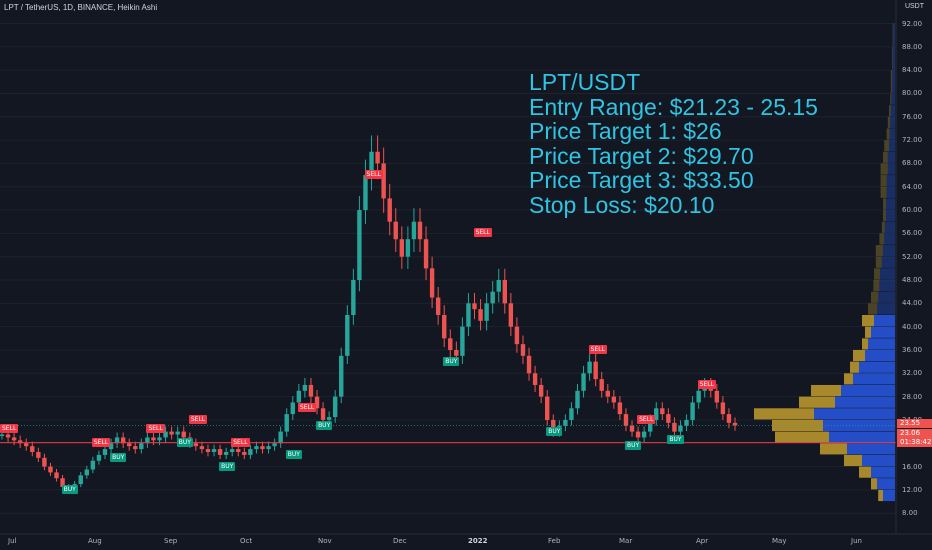 The width and height of the screenshot is (932, 550). Describe the element at coordinates (95, 541) in the screenshot. I see `time-axis-label: Aug` at that location.